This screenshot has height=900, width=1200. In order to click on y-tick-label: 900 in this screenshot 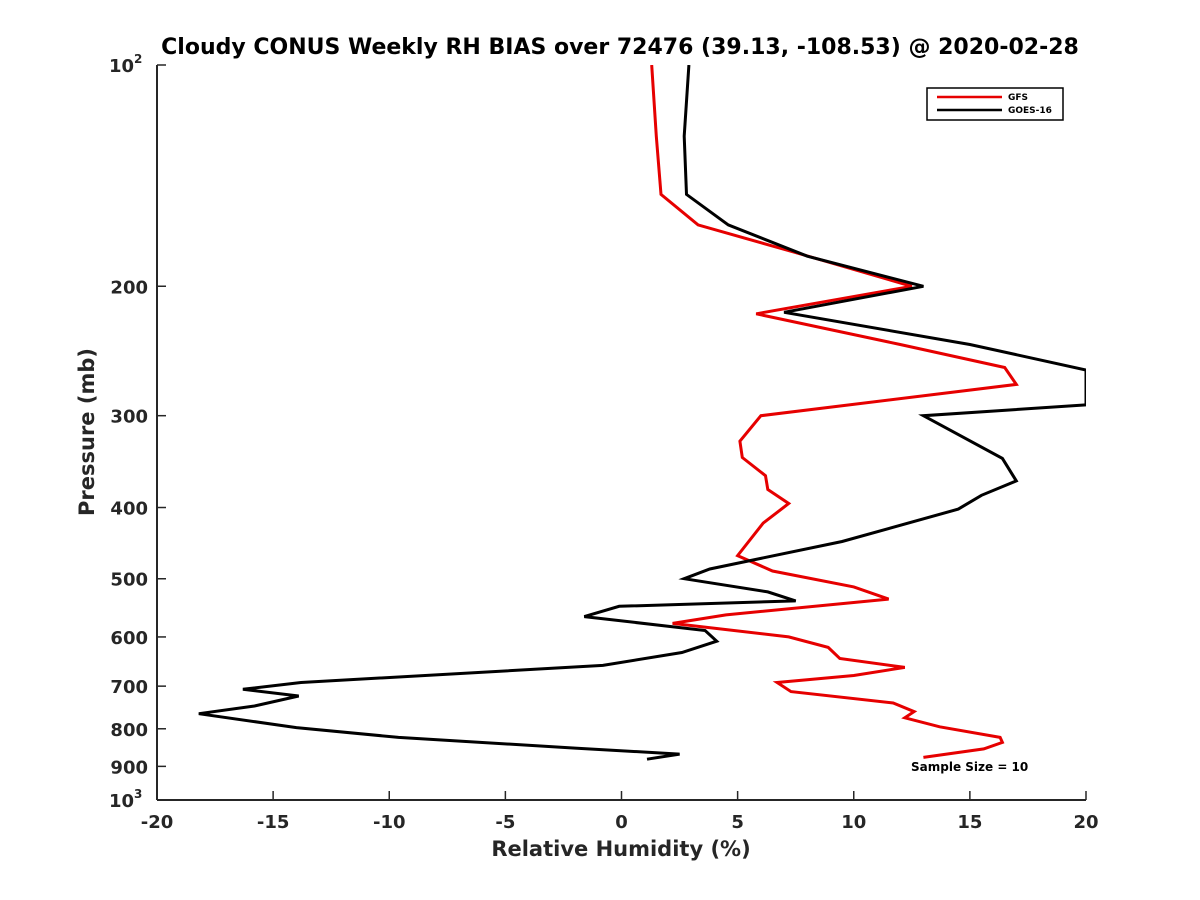, I will do `click(129, 767)`.